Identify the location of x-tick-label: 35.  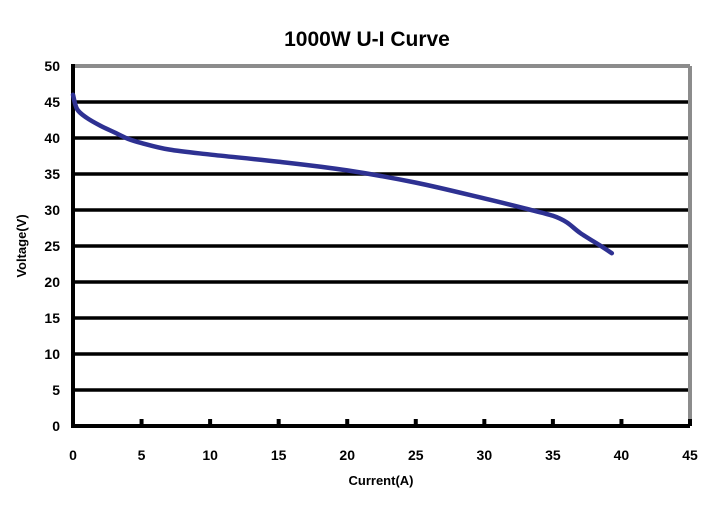
(553, 455).